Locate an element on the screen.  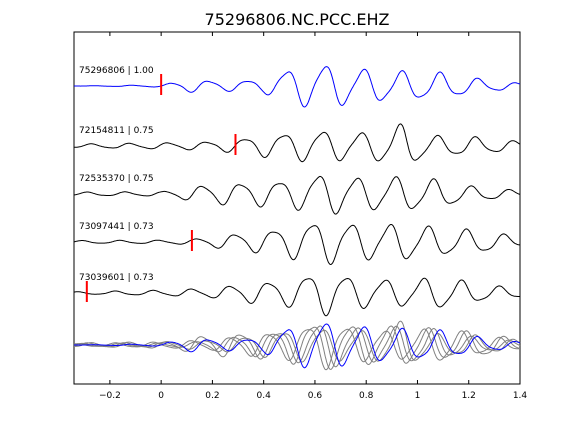
x-tick-label: 0.4 is located at coordinates (264, 396).